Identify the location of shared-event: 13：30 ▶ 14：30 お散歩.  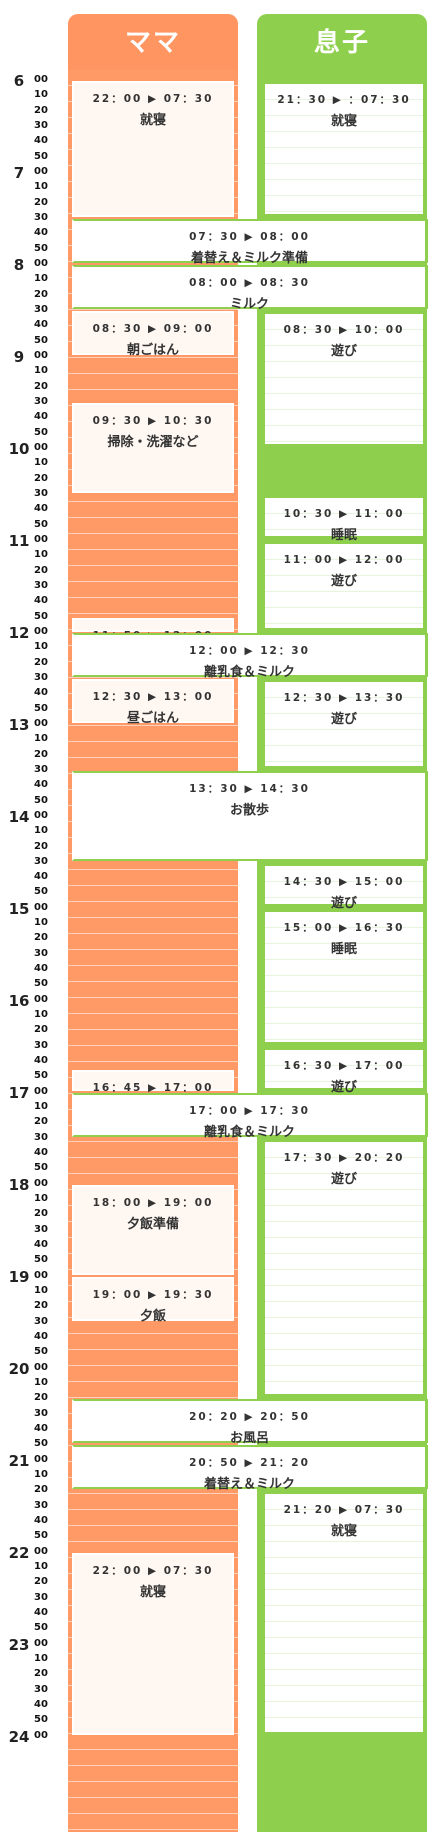
(250, 815).